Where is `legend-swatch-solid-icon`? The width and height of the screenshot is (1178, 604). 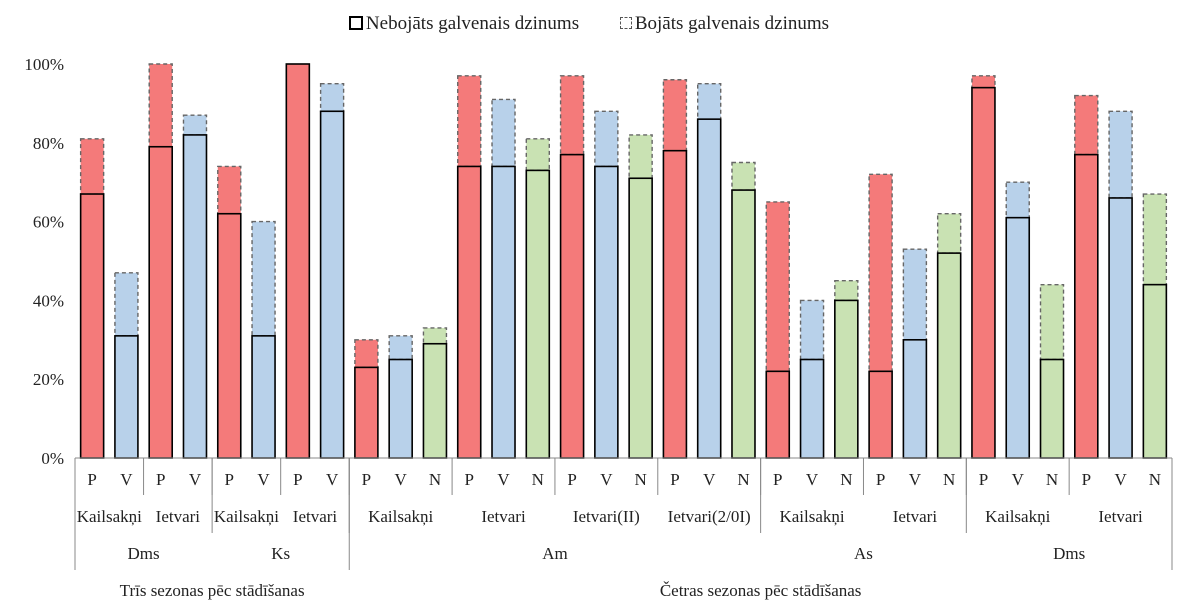 legend-swatch-solid-icon is located at coordinates (355, 23).